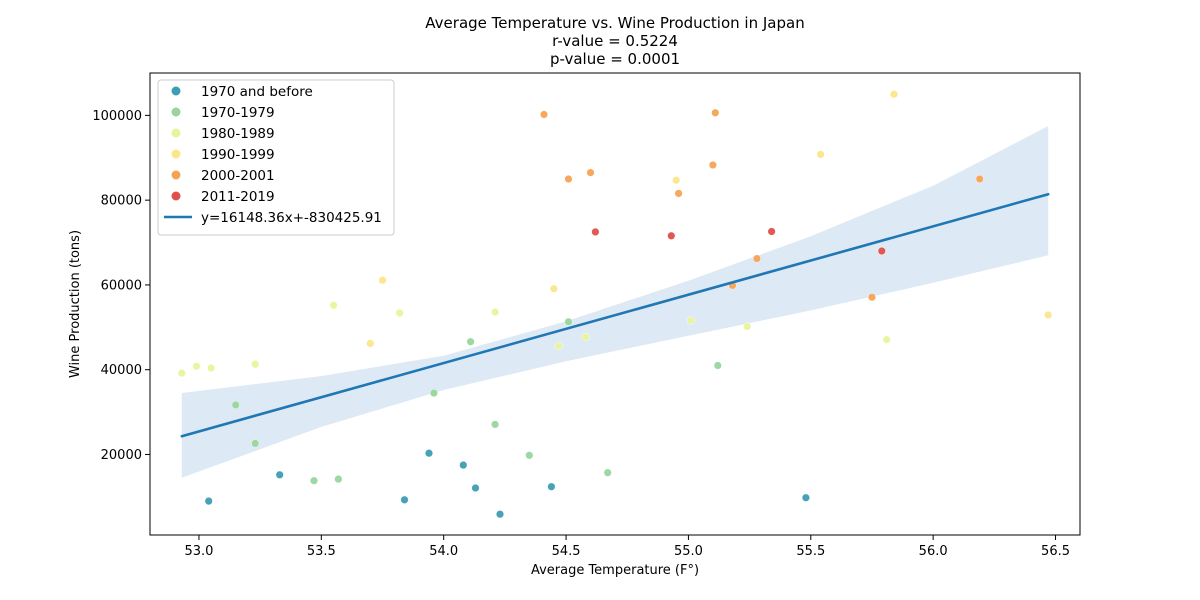  I want to click on y-axis-label: Wine Production (tons), so click(75, 304).